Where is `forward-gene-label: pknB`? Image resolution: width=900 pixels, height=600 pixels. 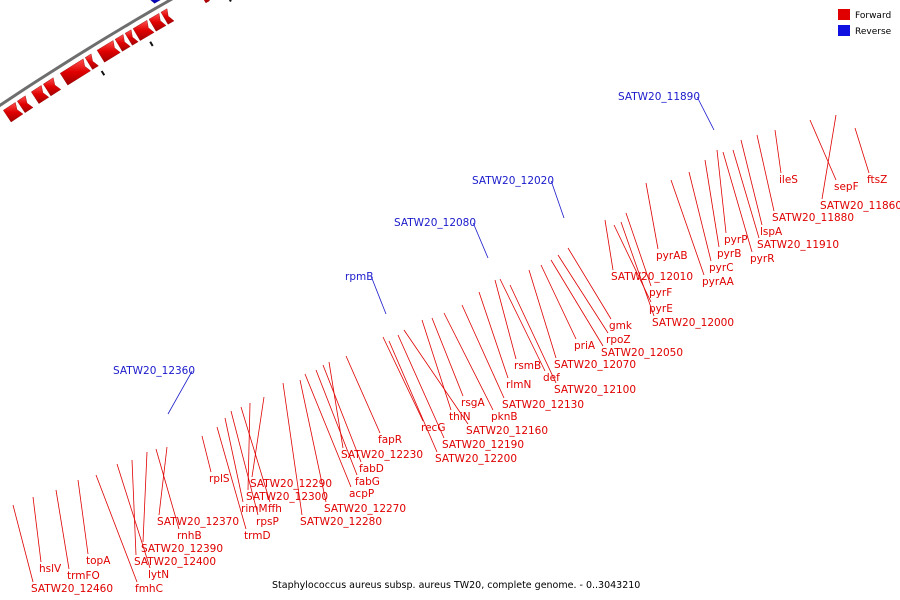 forward-gene-label: pknB is located at coordinates (504, 417).